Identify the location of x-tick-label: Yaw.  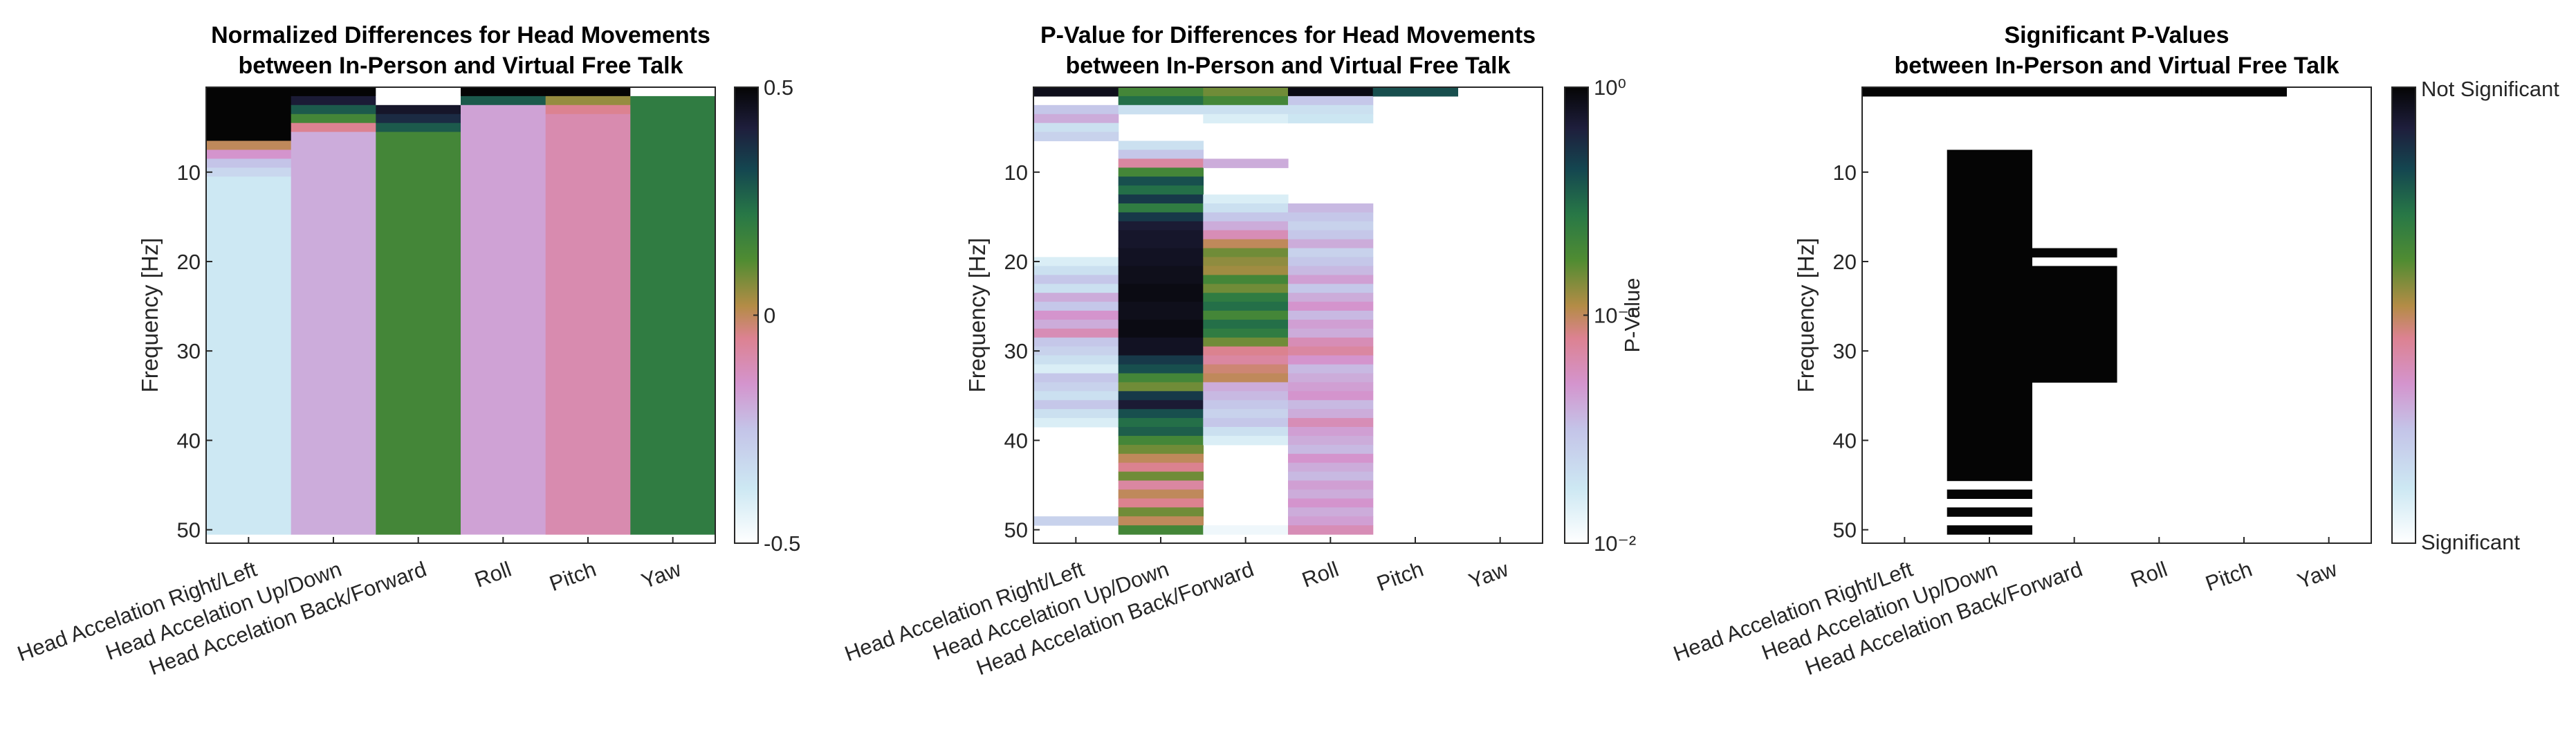
(661, 574).